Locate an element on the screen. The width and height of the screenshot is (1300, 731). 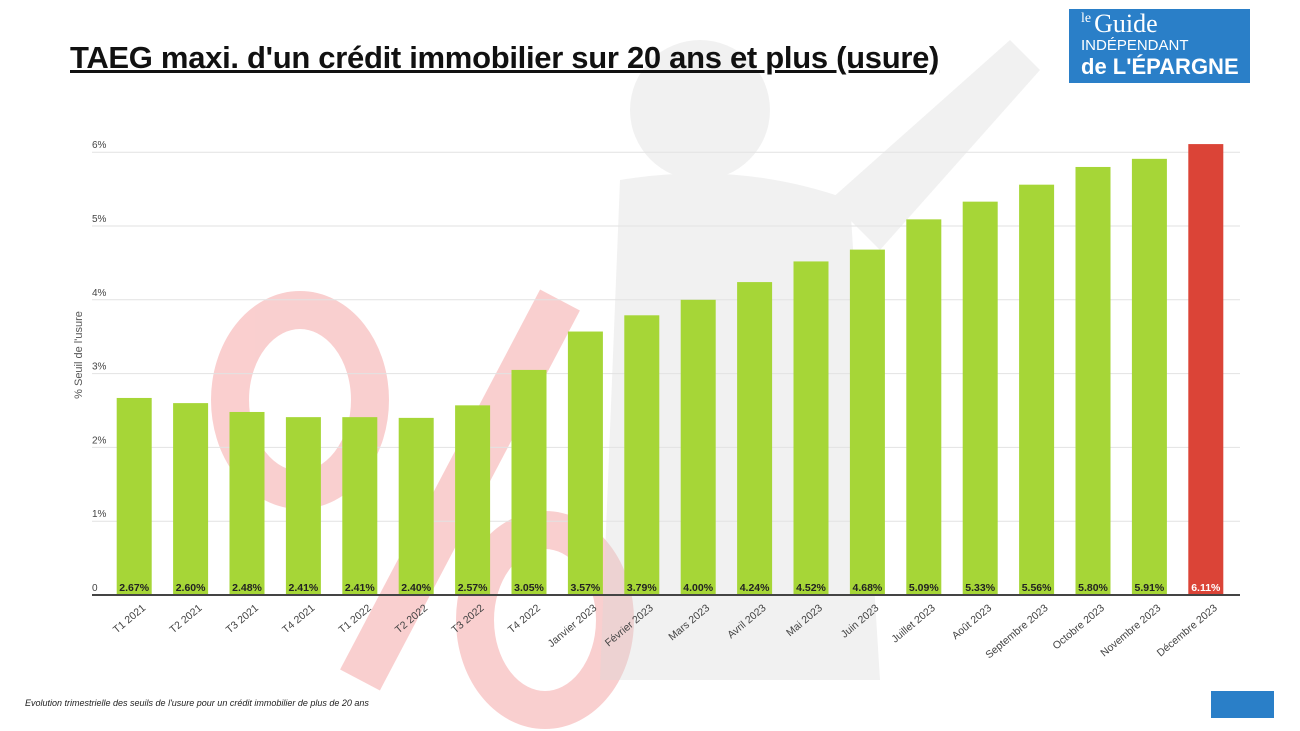
y-axis-label: % Seuil de l'usure is located at coordinates (79, 355).